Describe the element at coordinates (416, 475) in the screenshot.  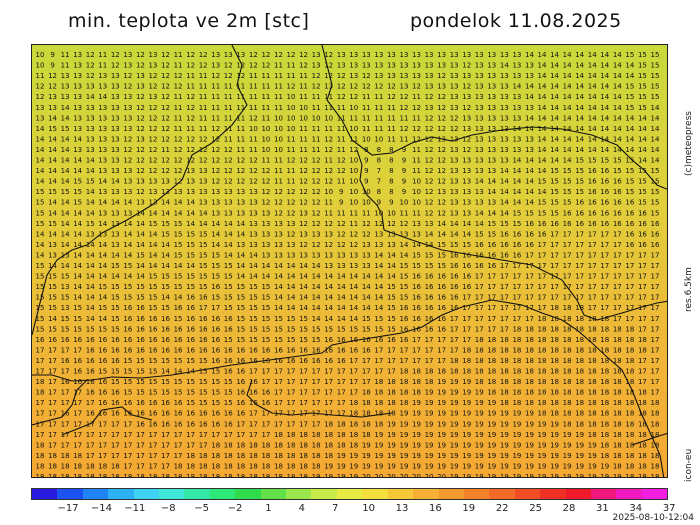
I see `temperature-value: 20` at that location.